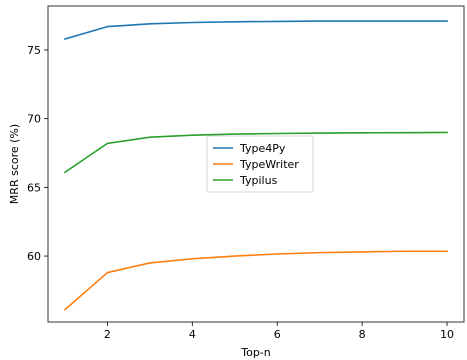 The width and height of the screenshot is (467, 360). Describe the element at coordinates (262, 148) in the screenshot. I see `legend-label-type4py: Type4Py` at that location.